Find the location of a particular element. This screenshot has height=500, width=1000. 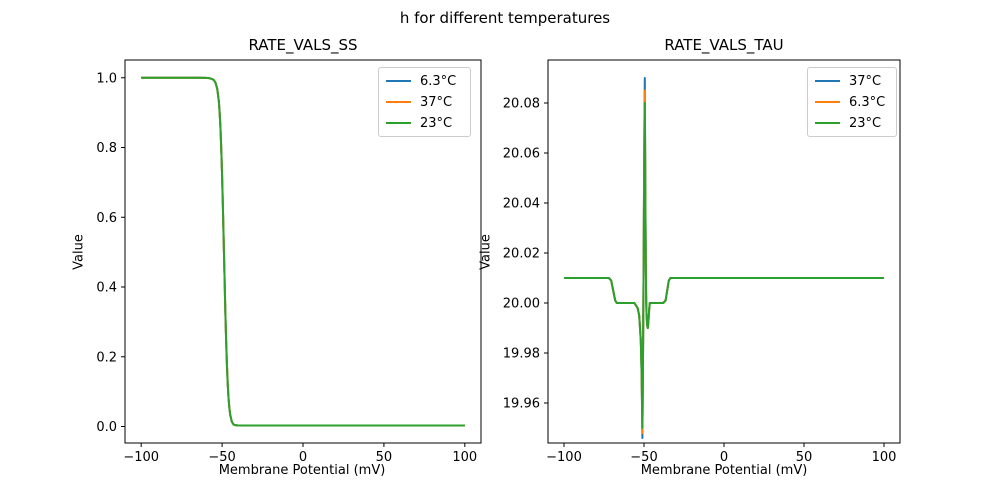

tau-y-tick-label: 20.02 is located at coordinates (521, 254).